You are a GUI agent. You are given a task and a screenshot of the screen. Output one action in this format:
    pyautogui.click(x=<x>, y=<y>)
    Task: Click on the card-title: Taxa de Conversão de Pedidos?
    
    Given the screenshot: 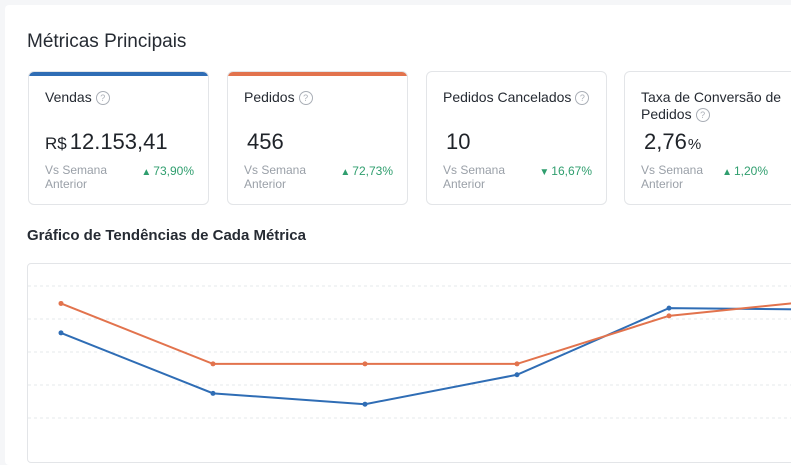 What is the action you would take?
    pyautogui.click(x=711, y=105)
    